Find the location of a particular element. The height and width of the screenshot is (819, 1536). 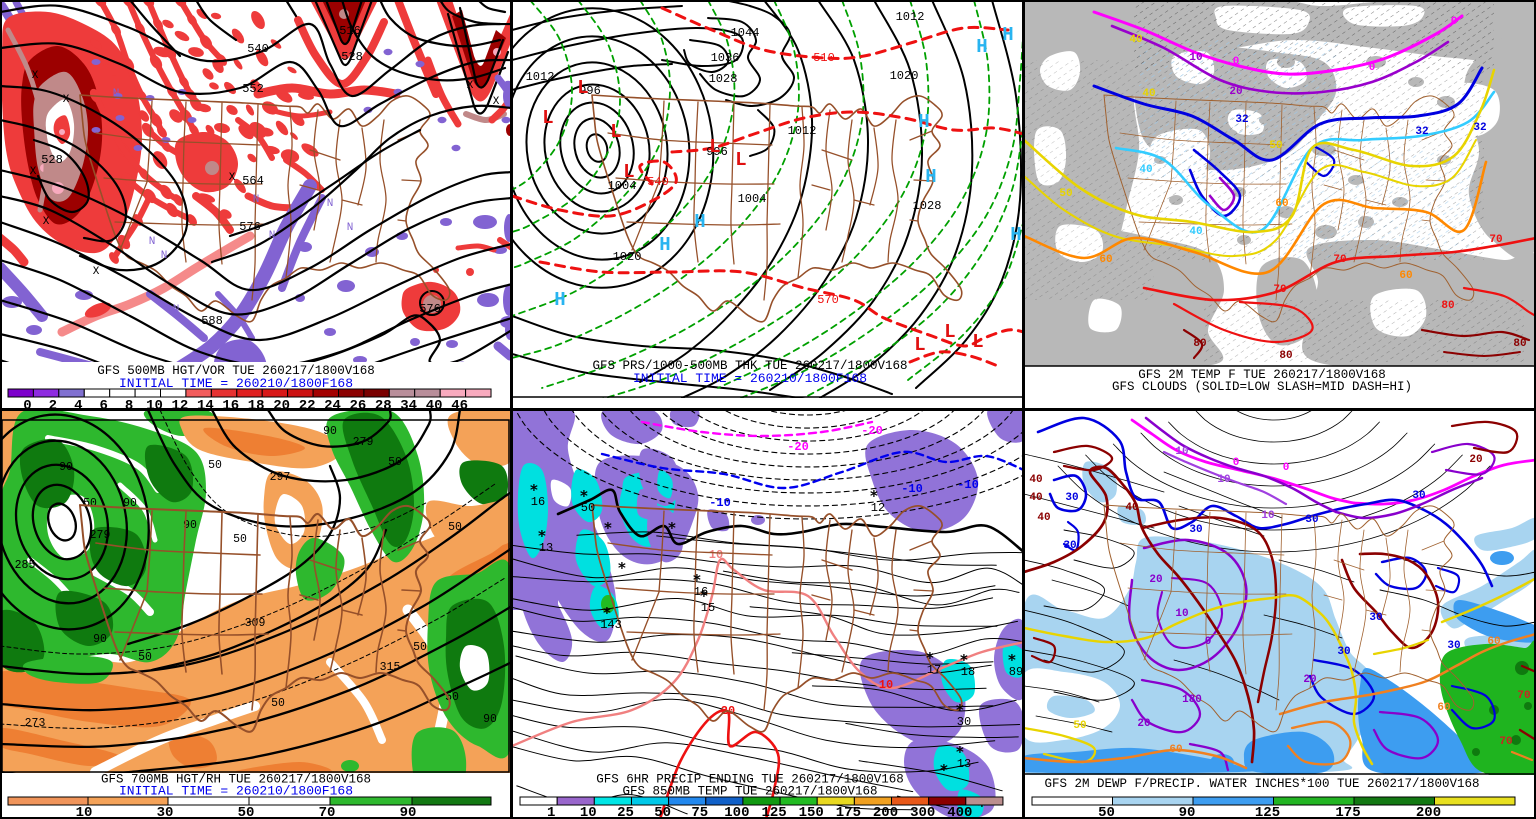

svg-text: 26 is located at coordinates (357, 404).